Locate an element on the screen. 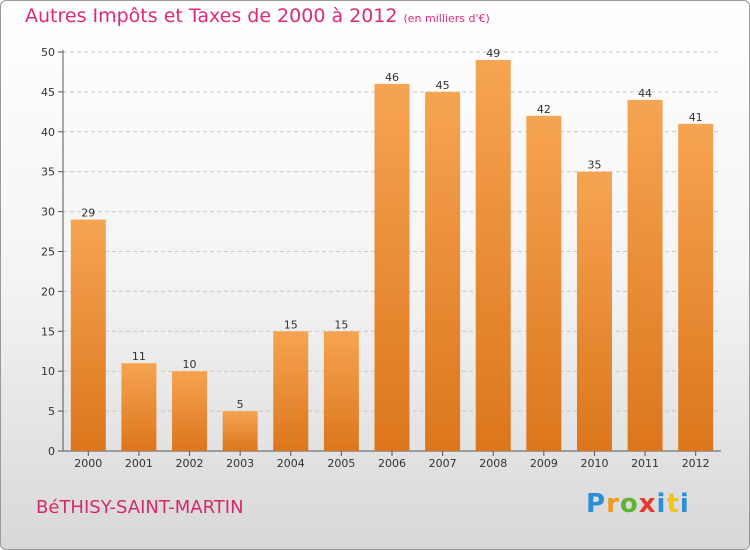 The image size is (750, 550). y-tick-label-5: 5 is located at coordinates (51, 411).